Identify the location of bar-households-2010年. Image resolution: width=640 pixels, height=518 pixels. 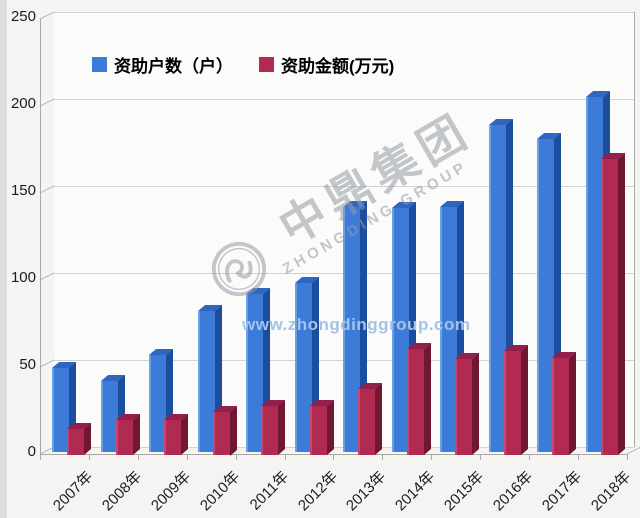
(206, 381).